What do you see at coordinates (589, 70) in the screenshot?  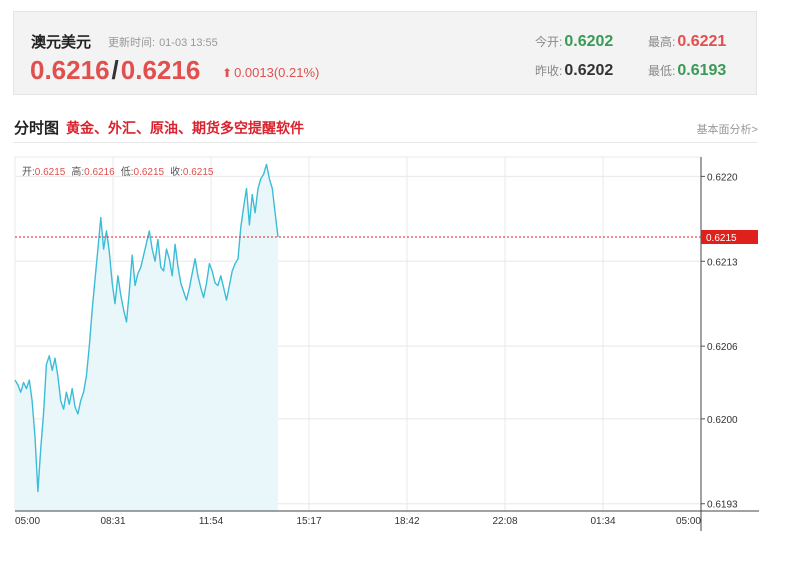 I see `stat-prev-close-value: 0.6202` at bounding box center [589, 70].